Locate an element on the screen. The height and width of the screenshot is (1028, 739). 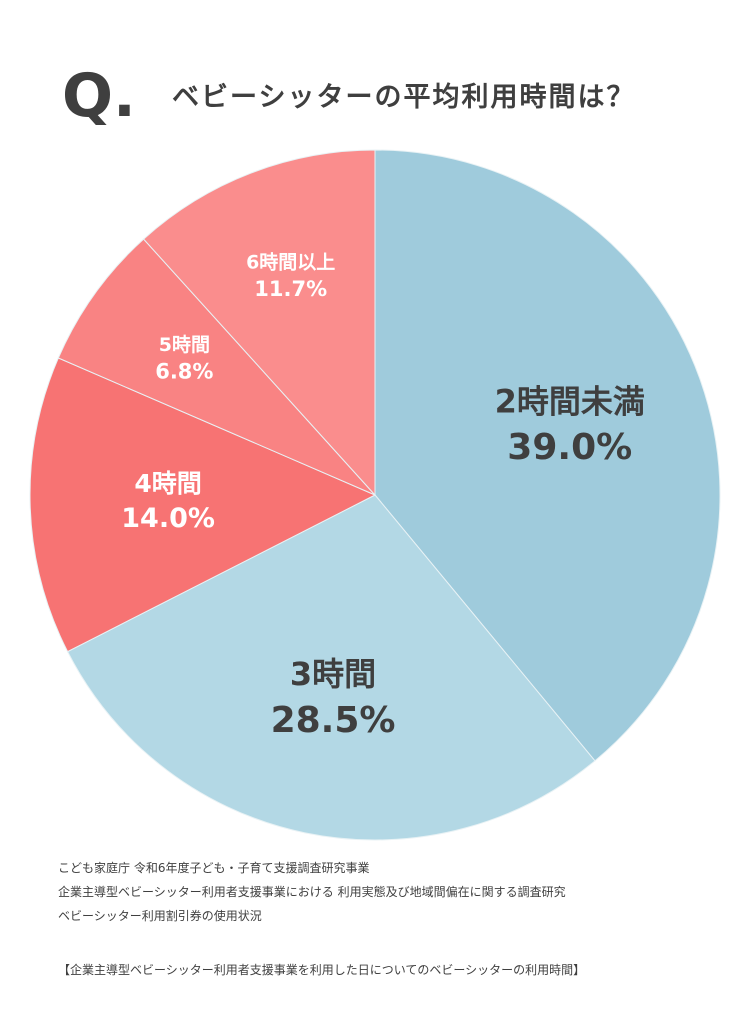
slice-label: 3時間 is located at coordinates (333, 674).